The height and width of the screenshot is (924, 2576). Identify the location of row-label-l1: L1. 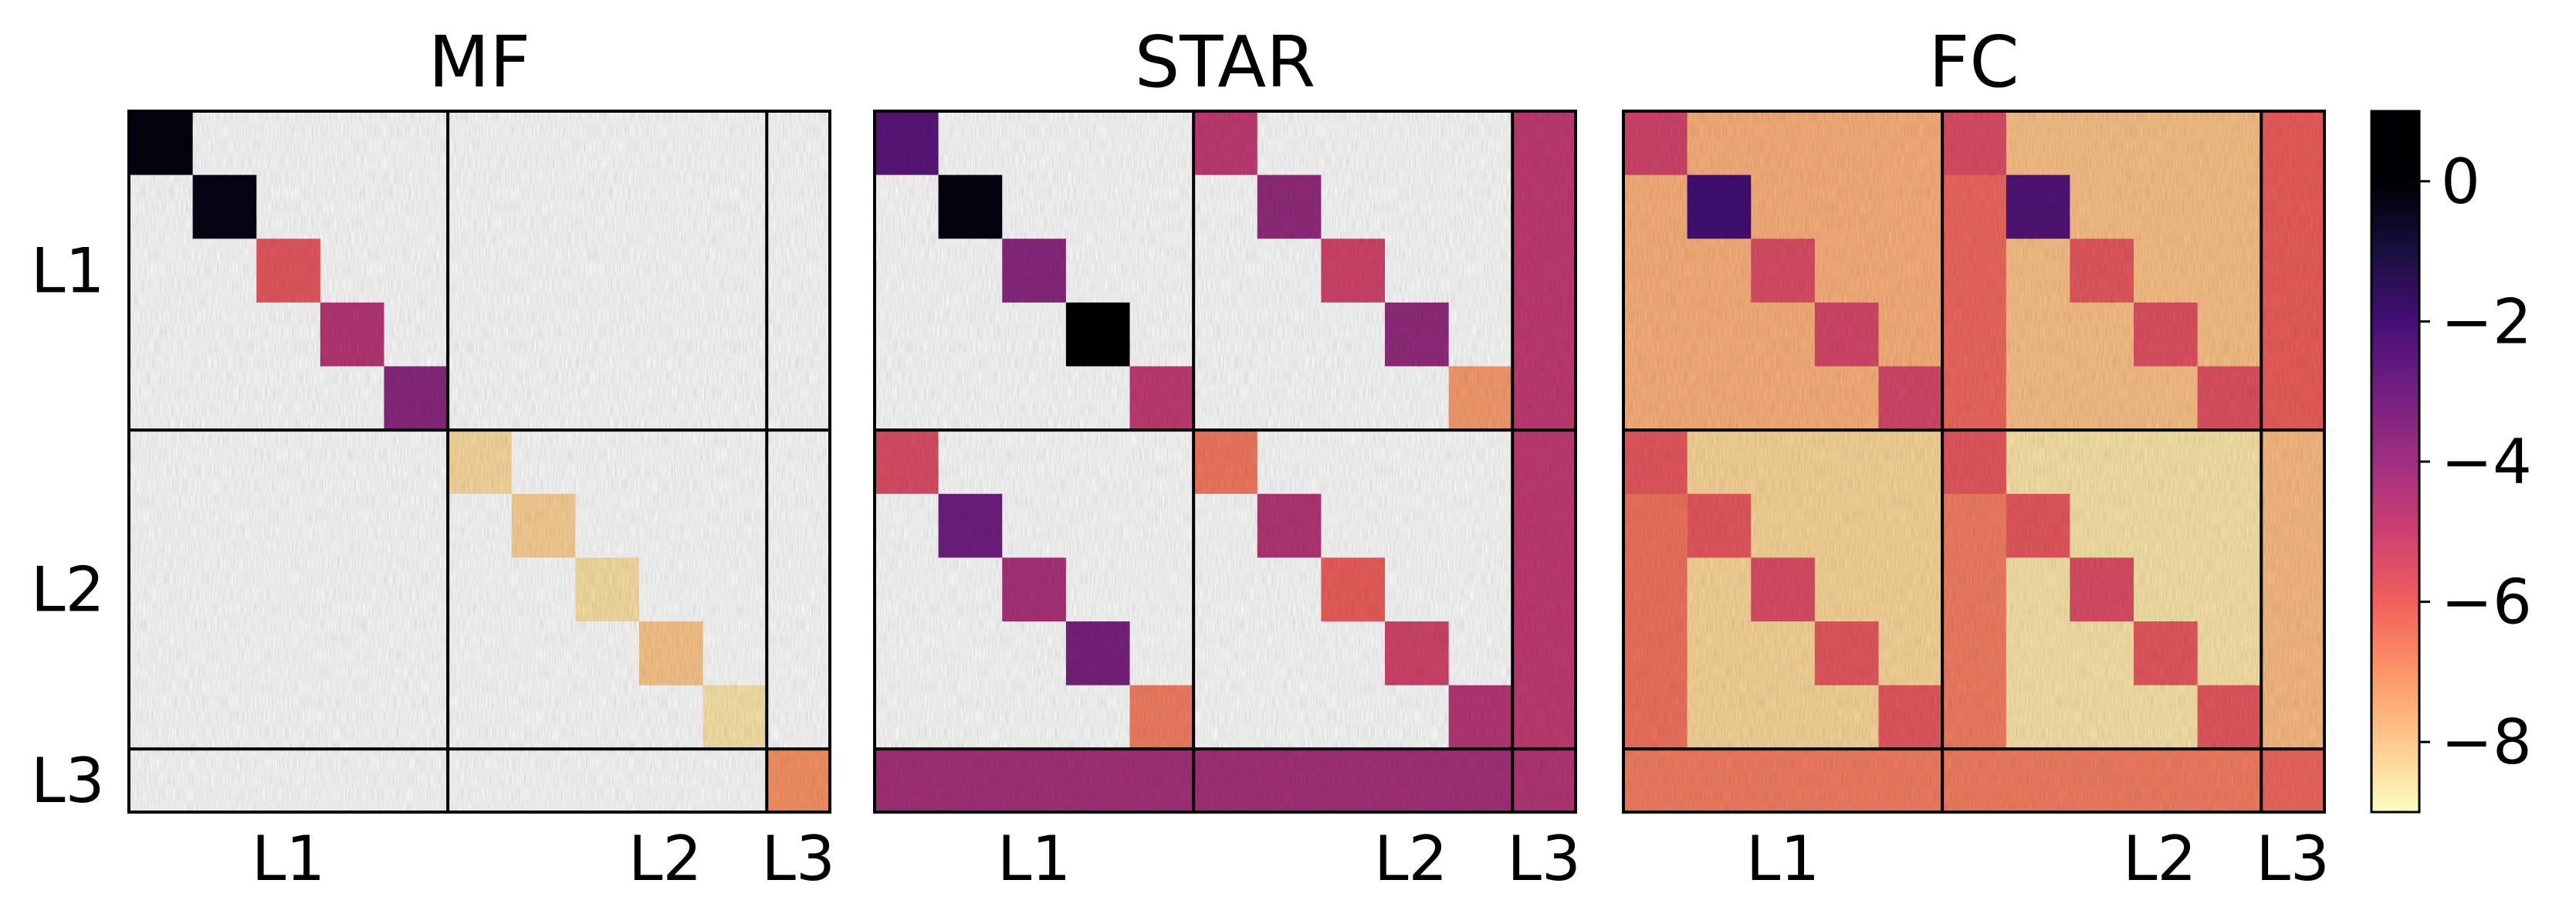
(67, 271).